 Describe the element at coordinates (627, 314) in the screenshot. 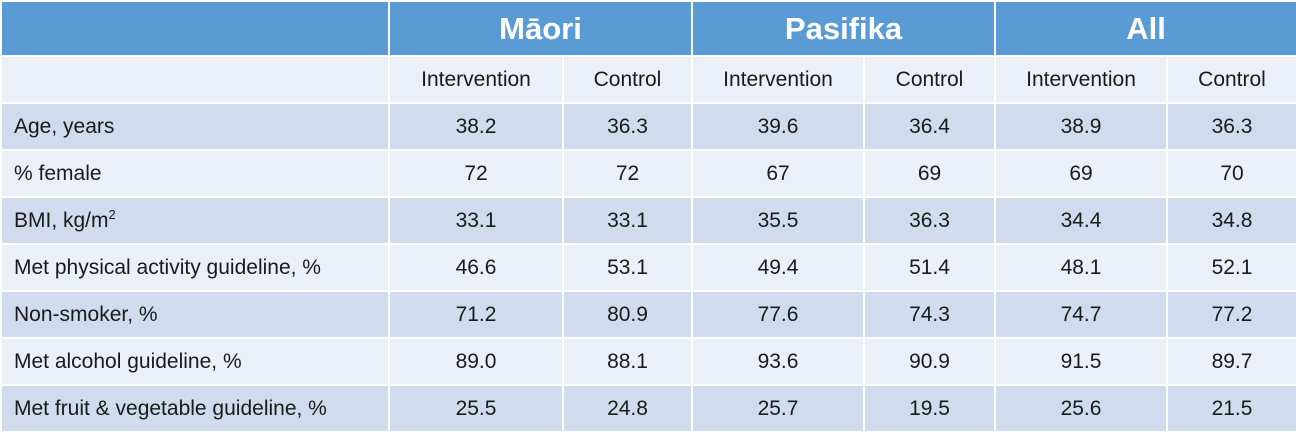

I see `table-cell: 80.9` at that location.